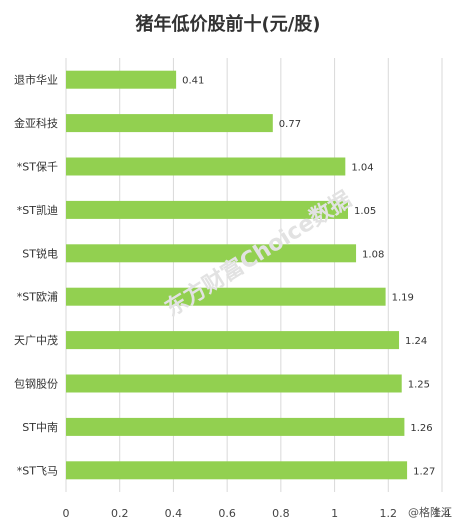 Image resolution: width=457 pixels, height=526 pixels. I want to click on category-label: ST锐电, so click(40, 253).